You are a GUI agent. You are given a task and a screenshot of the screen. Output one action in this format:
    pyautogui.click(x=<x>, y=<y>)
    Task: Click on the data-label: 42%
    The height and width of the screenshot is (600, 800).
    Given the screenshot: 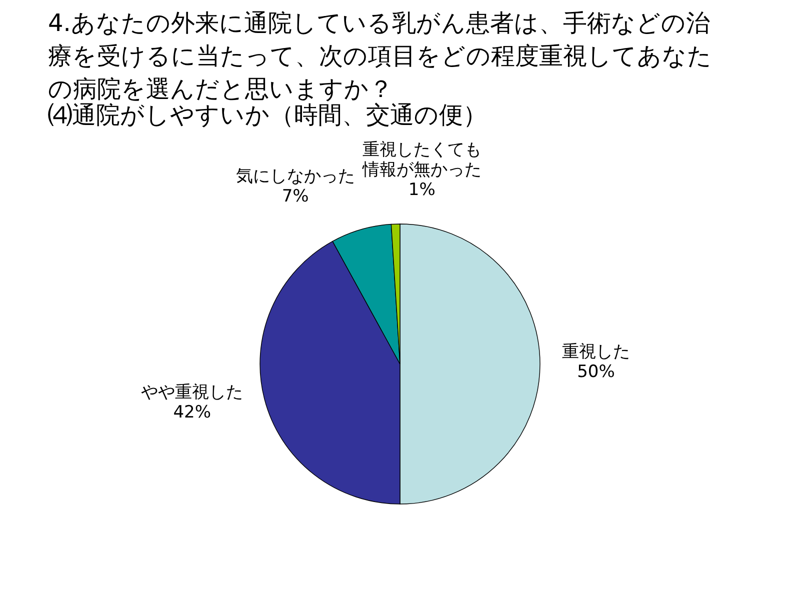 What is the action you would take?
    pyautogui.click(x=192, y=412)
    